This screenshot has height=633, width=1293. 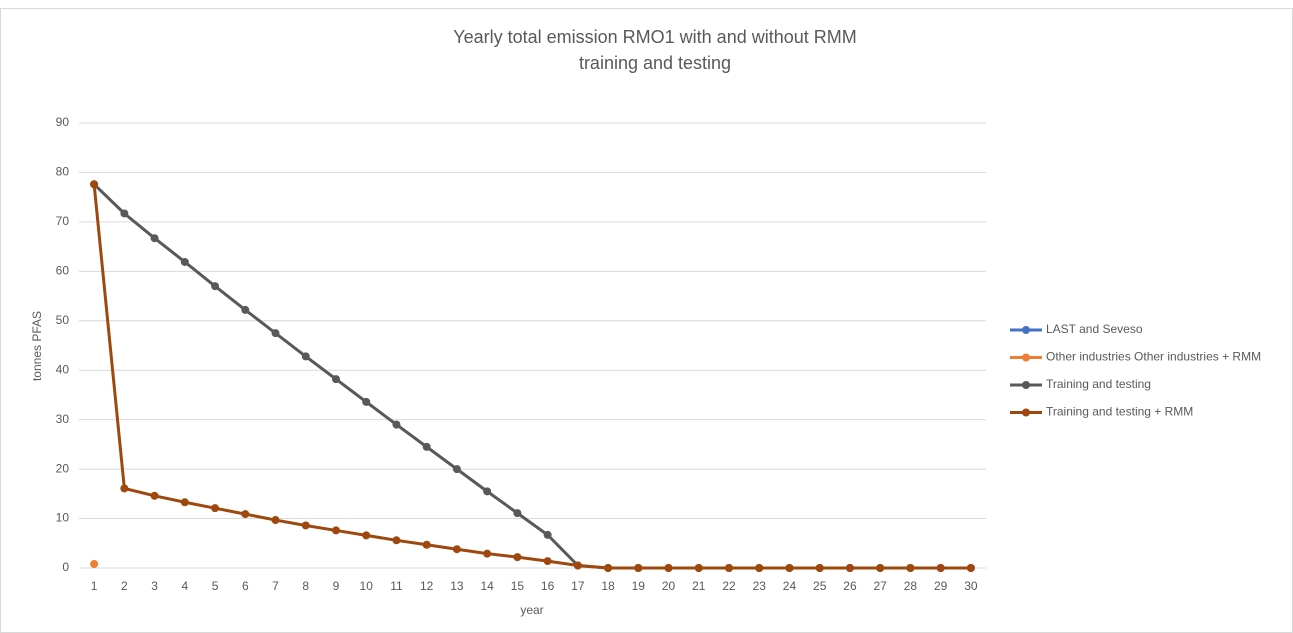 What do you see at coordinates (63, 320) in the screenshot?
I see `y-tick-label: 50` at bounding box center [63, 320].